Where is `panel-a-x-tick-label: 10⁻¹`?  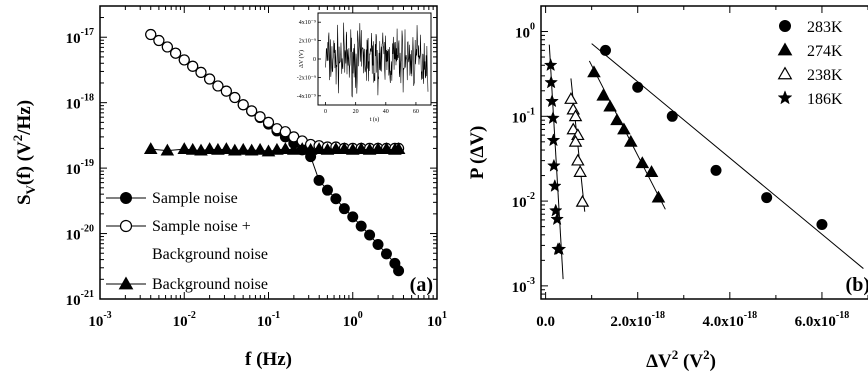 panel-a-x-tick-label: 10⁻¹ is located at coordinates (268, 320).